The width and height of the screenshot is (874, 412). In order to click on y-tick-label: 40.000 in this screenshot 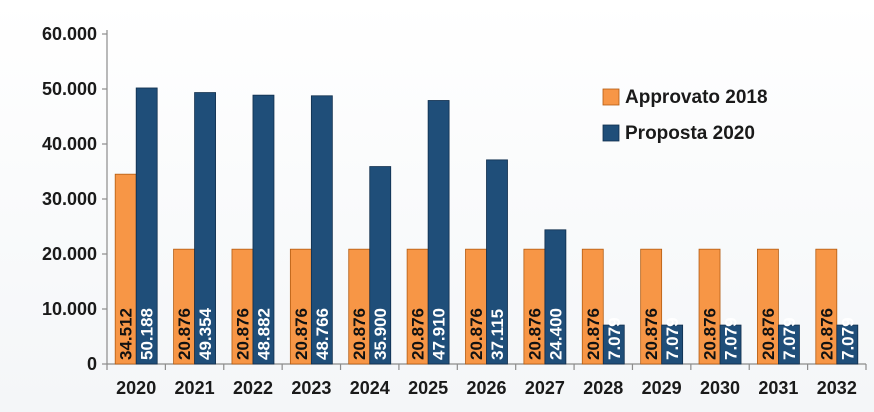, I will do `click(69, 144)`.